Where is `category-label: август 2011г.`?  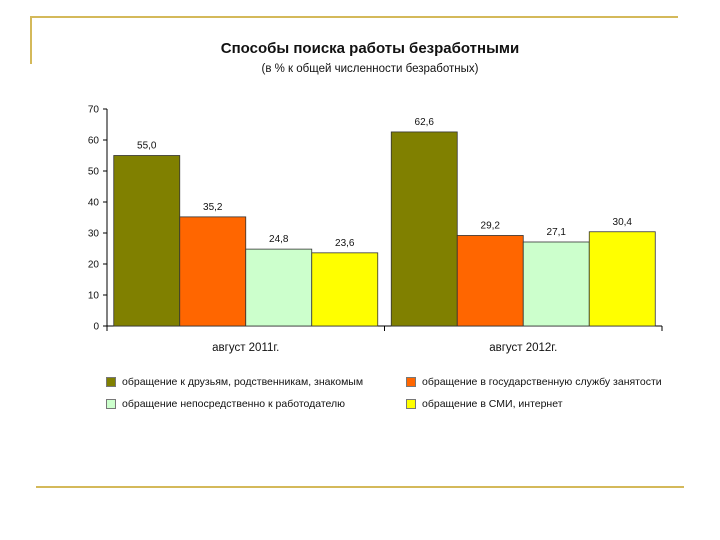
category-label: август 2011г. is located at coordinates (245, 348).